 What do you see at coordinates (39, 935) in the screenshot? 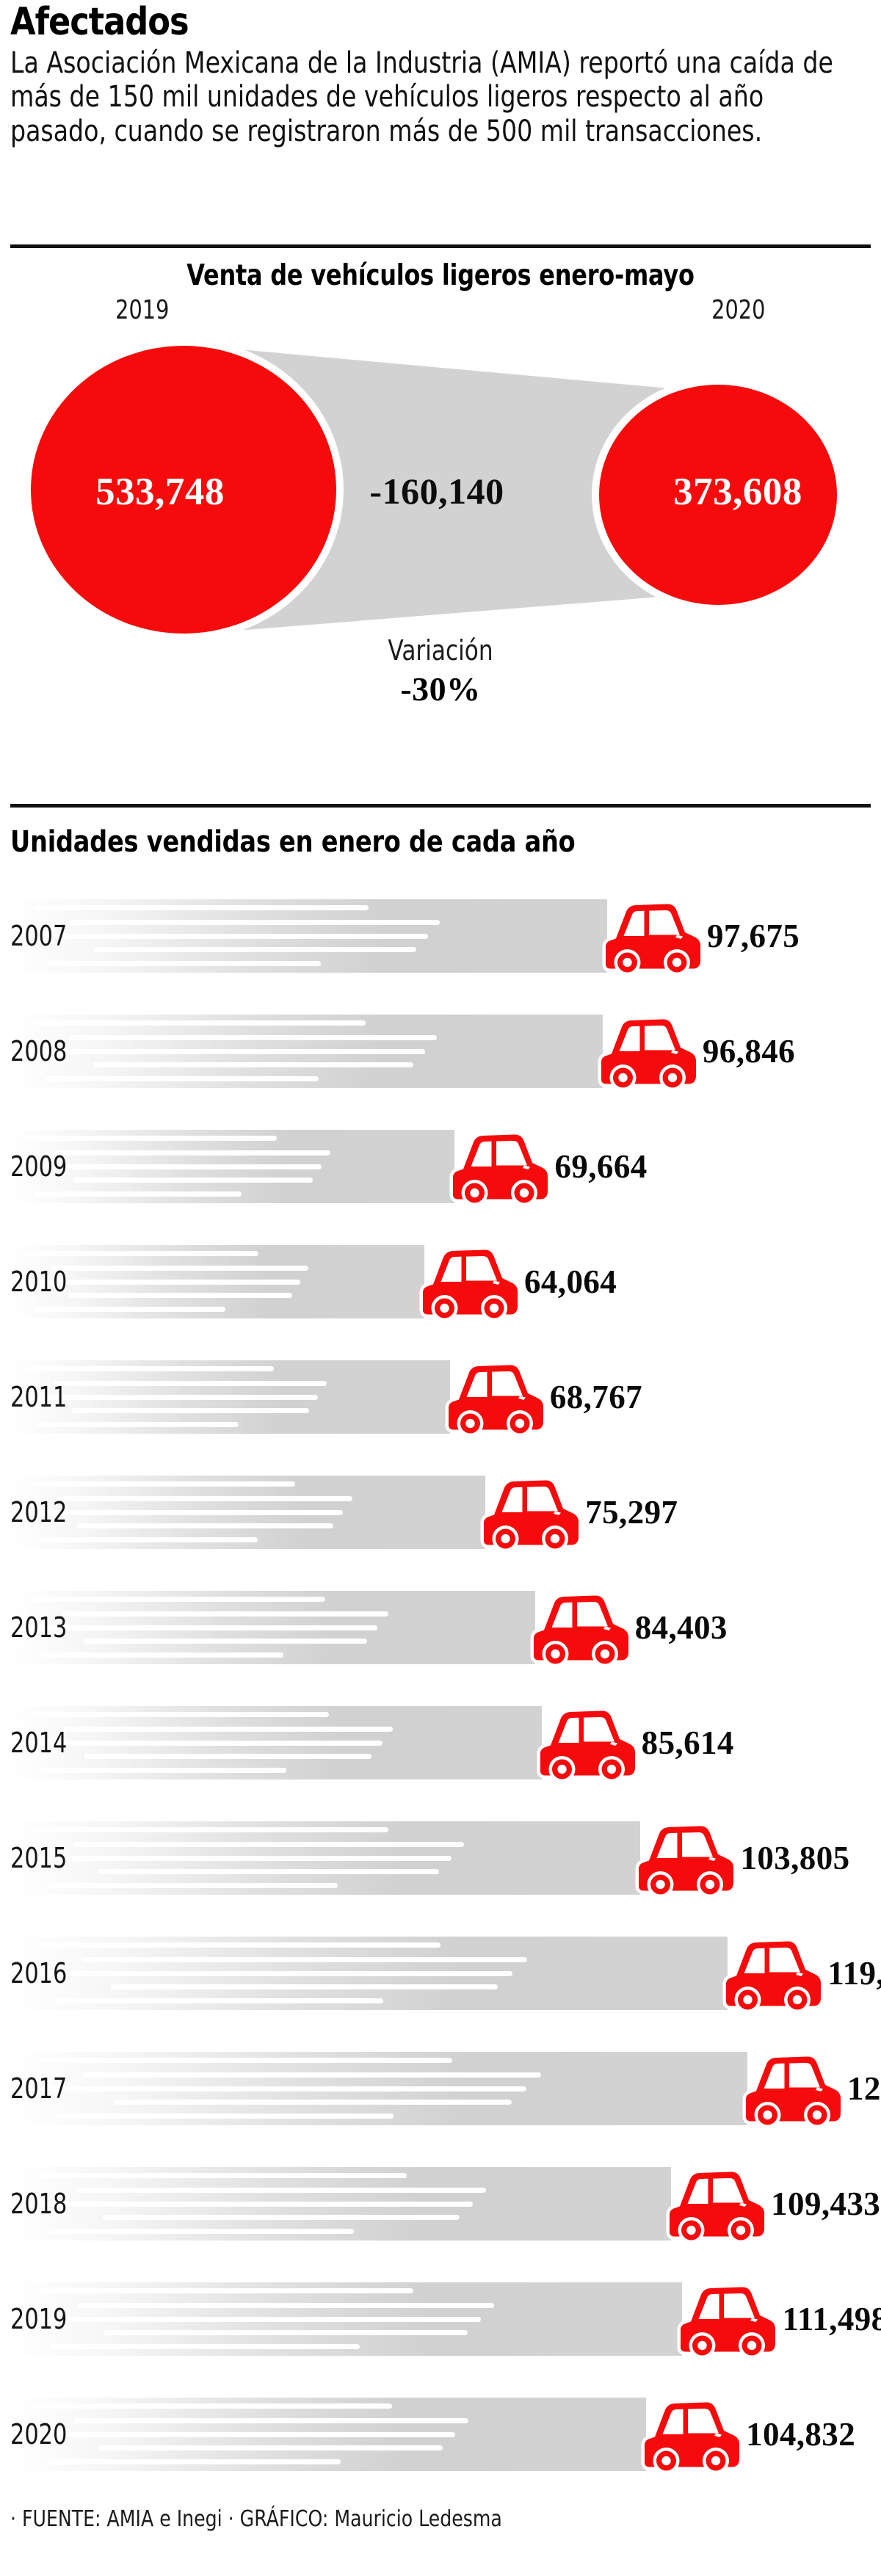
I see `bar-year-label: 2007` at bounding box center [39, 935].